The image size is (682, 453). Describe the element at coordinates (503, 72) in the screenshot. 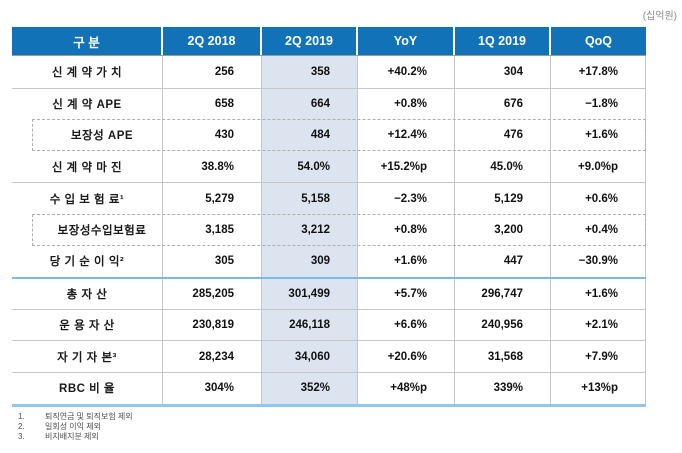

I see `table-cell: 304` at that location.